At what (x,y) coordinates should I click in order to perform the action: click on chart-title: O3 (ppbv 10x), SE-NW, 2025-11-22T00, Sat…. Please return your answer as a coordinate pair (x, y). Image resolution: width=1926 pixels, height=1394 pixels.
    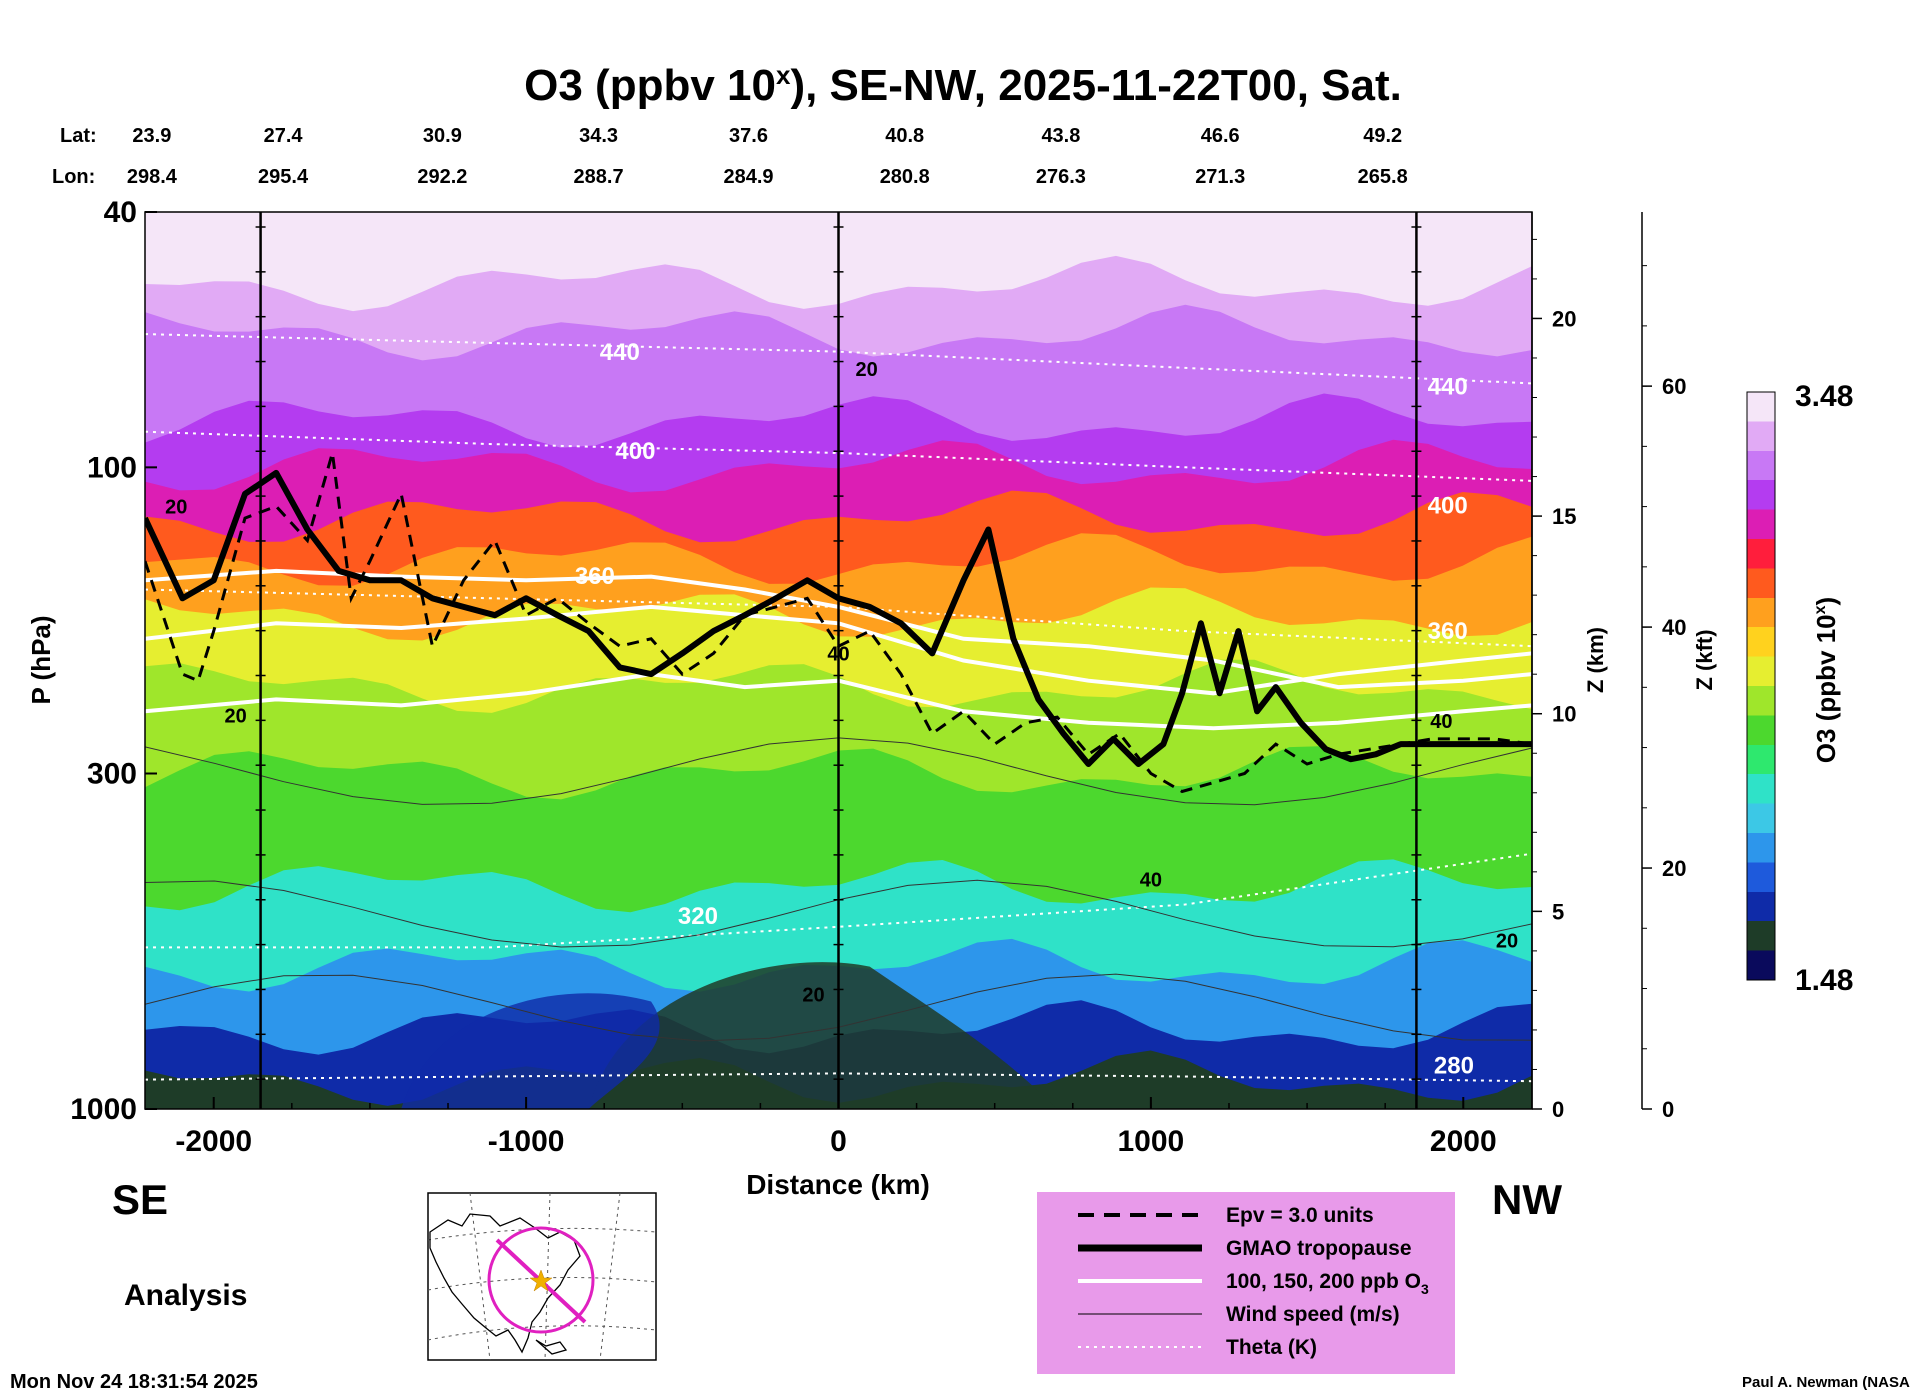
    Looking at the image, I should click on (963, 85).